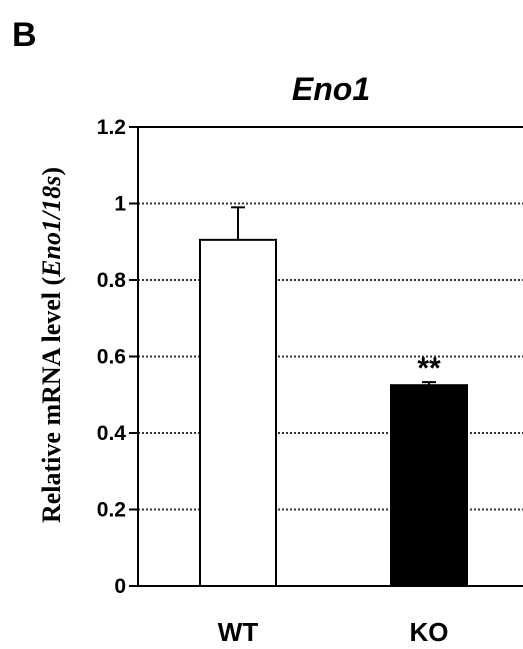  I want to click on y-tick-label: 0.4, so click(112, 433).